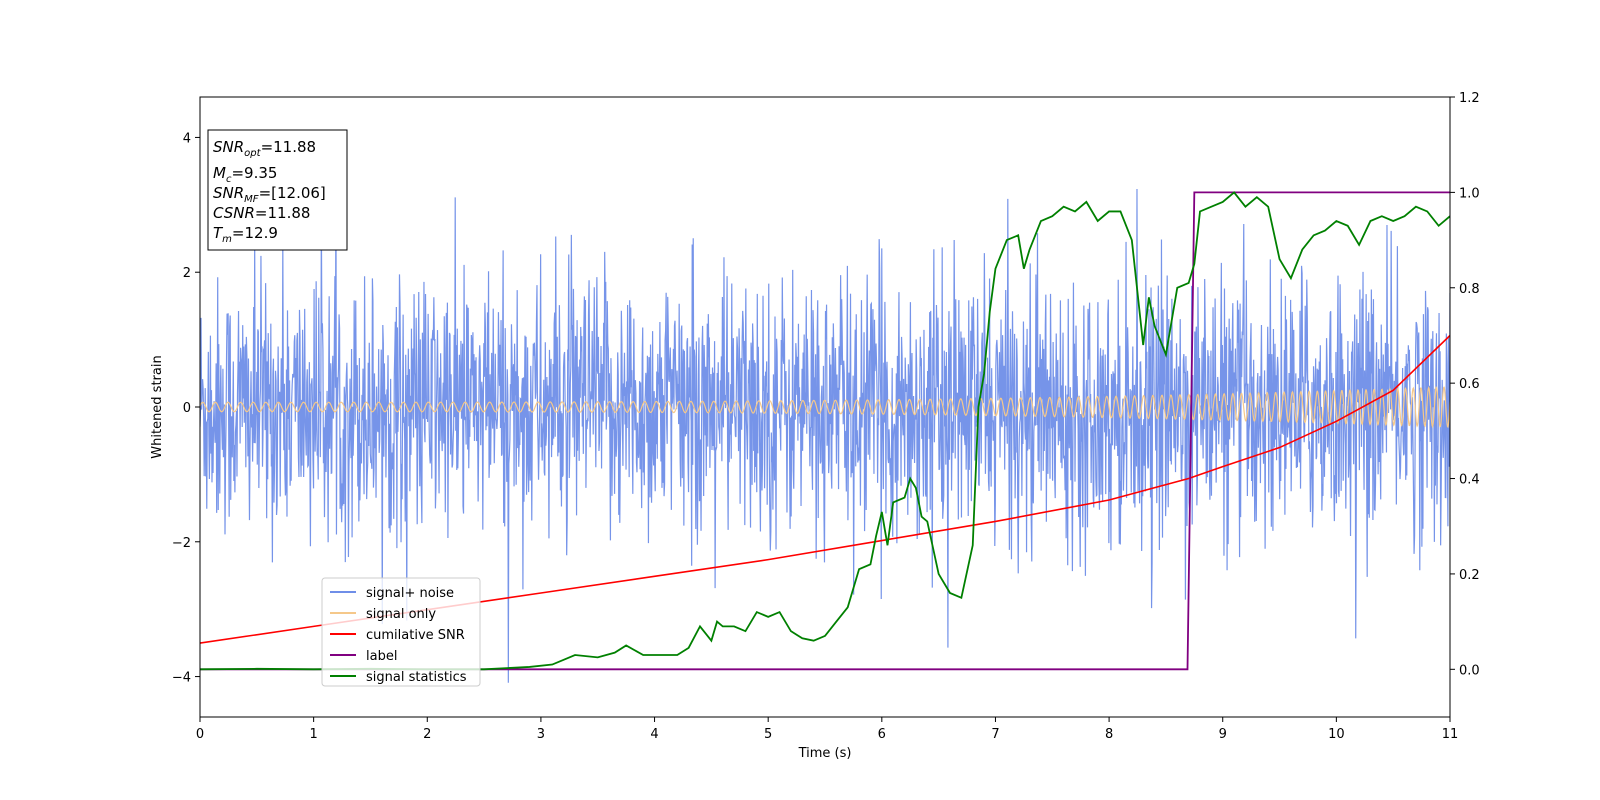 This screenshot has height=800, width=1600. What do you see at coordinates (1450, 734) in the screenshot?
I see `x-tick-label: 11` at bounding box center [1450, 734].